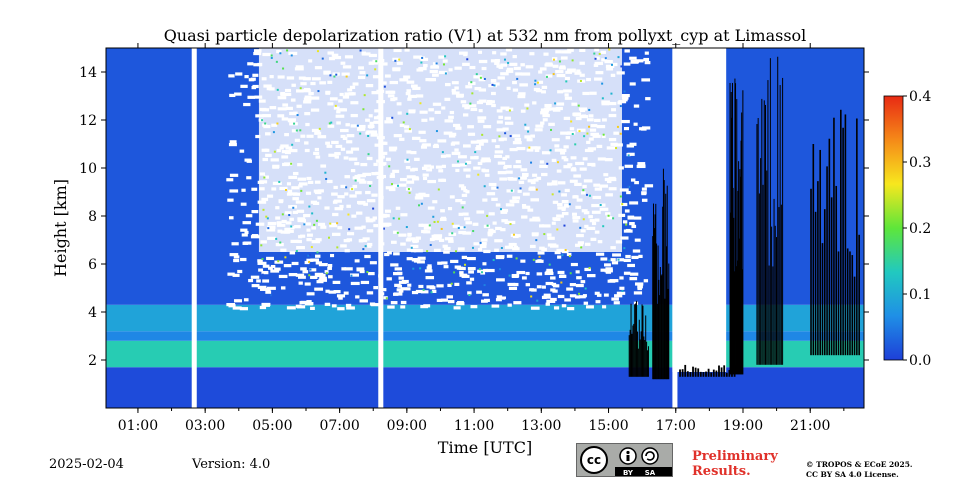 This screenshot has height=480, width=960. I want to click on y-tick-label: 8, so click(92, 217).